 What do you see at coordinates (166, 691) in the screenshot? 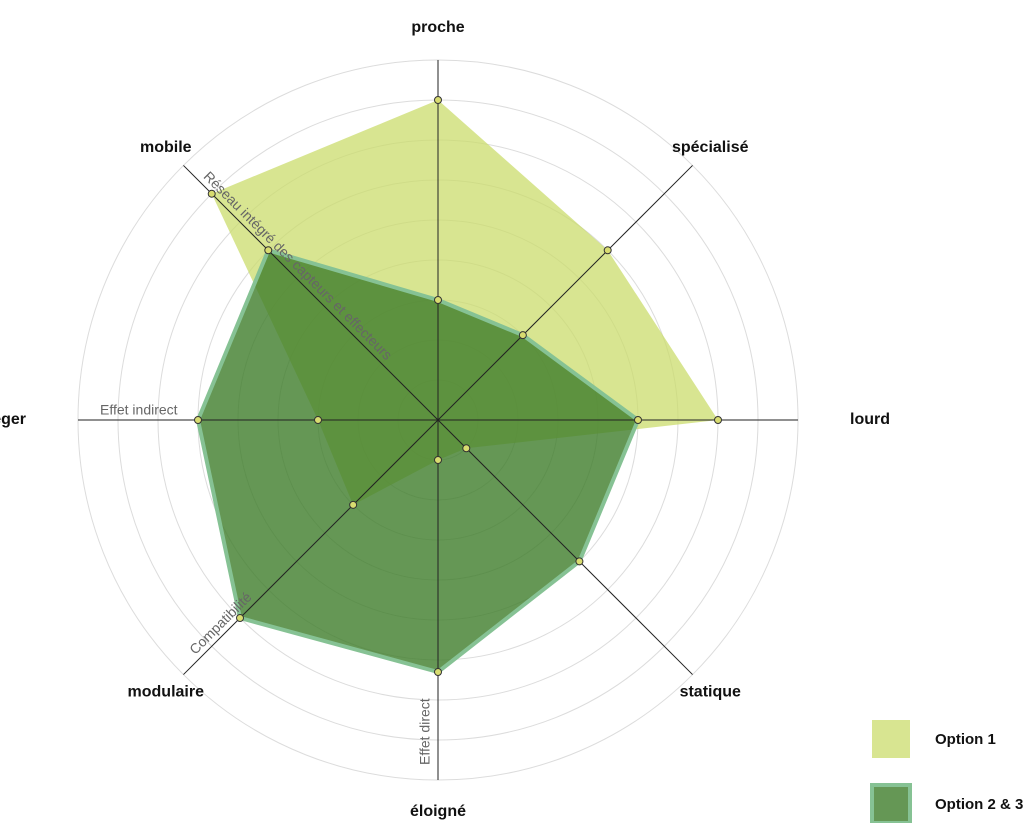
I see `axis-label: modulaire` at bounding box center [166, 691].